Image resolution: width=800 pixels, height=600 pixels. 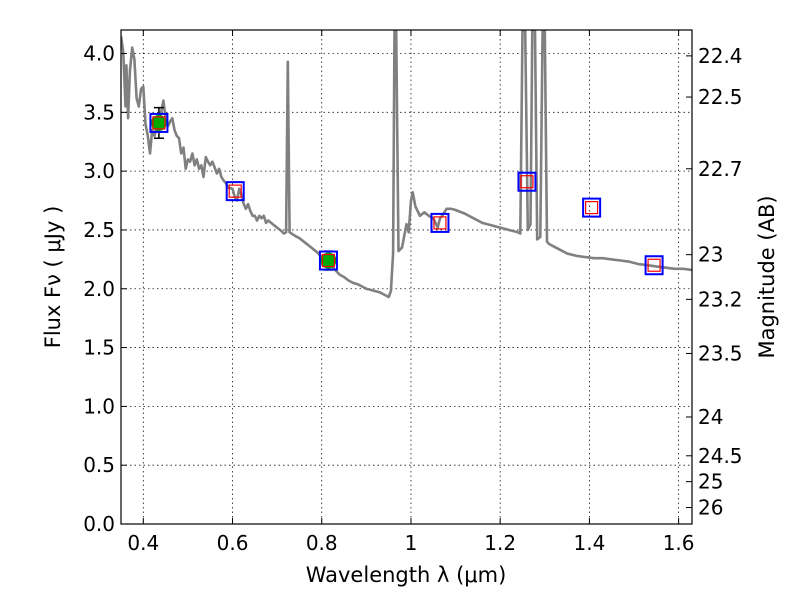 I want to click on y-tick-label: 2.0, so click(x=99, y=289).